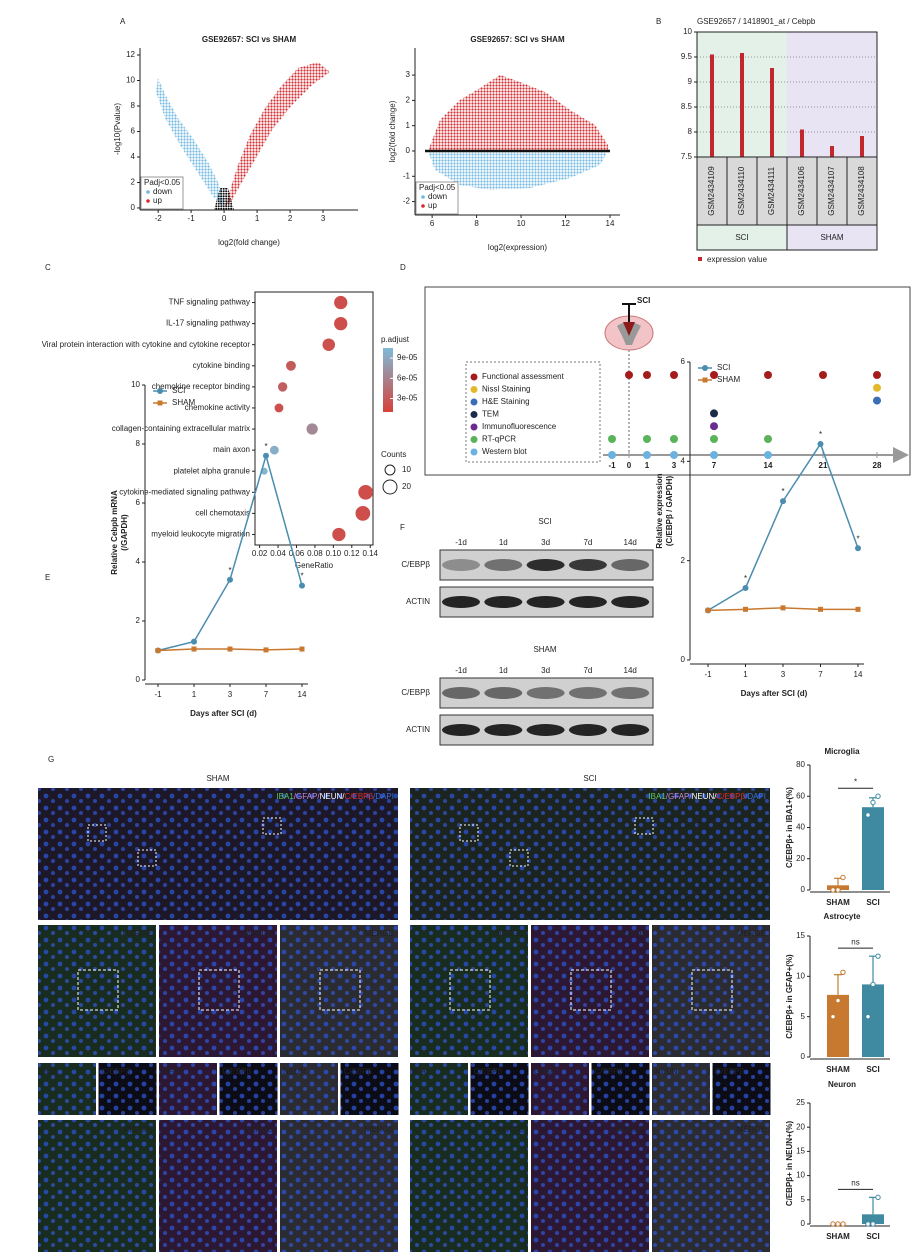 The width and height of the screenshot is (924, 1252). I want to click on y-tick-label: cytokine-mediated signaling pathway, so click(184, 491).